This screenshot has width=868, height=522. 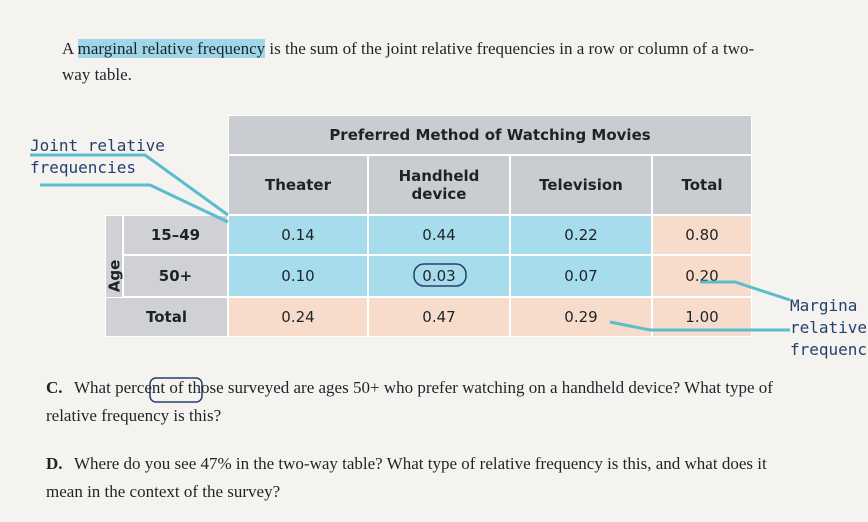 I want to click on cell: 0.29, so click(x=581, y=317).